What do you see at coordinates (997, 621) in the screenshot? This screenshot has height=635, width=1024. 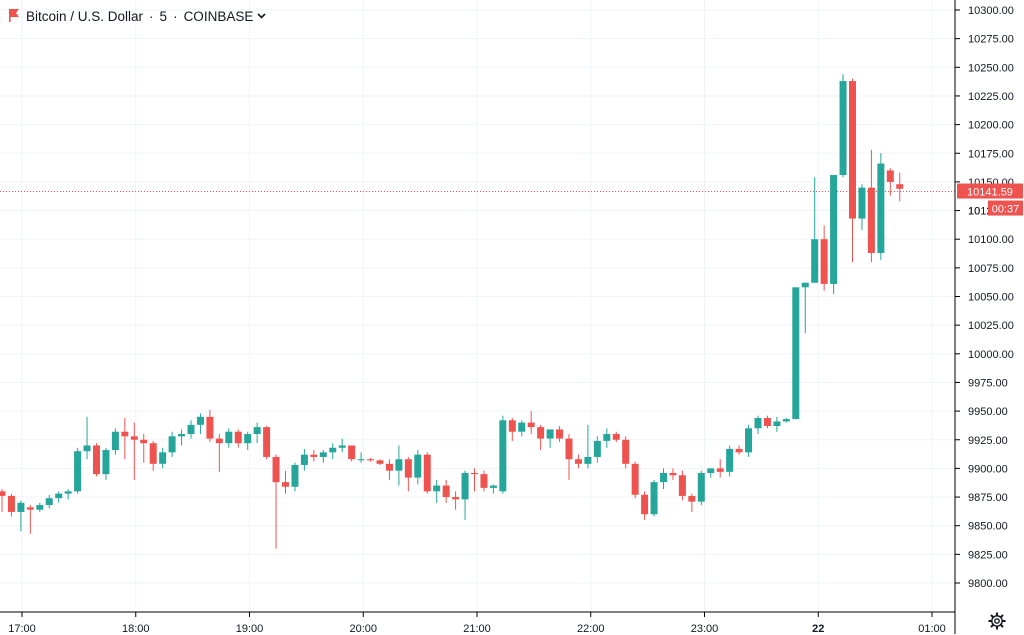 I see `gear-icon` at bounding box center [997, 621].